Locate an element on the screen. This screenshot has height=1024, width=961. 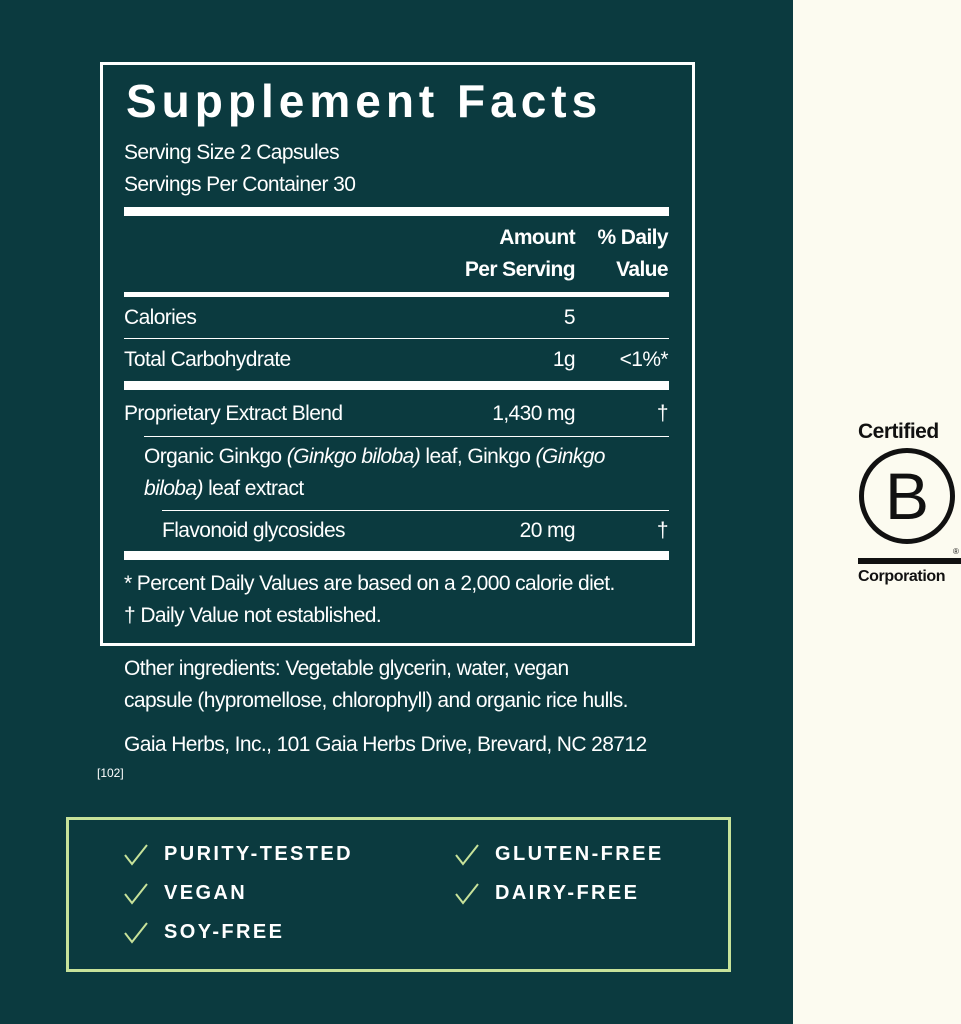
row-amount: 1g is located at coordinates (564, 359).